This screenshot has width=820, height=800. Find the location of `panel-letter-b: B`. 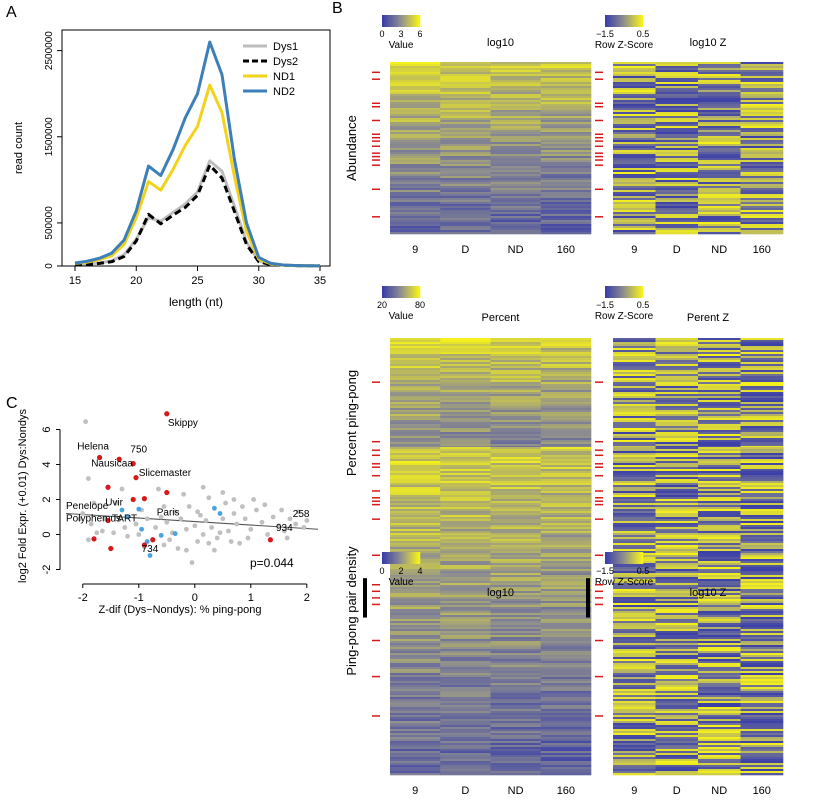

panel-letter-b: B is located at coordinates (337, 8).